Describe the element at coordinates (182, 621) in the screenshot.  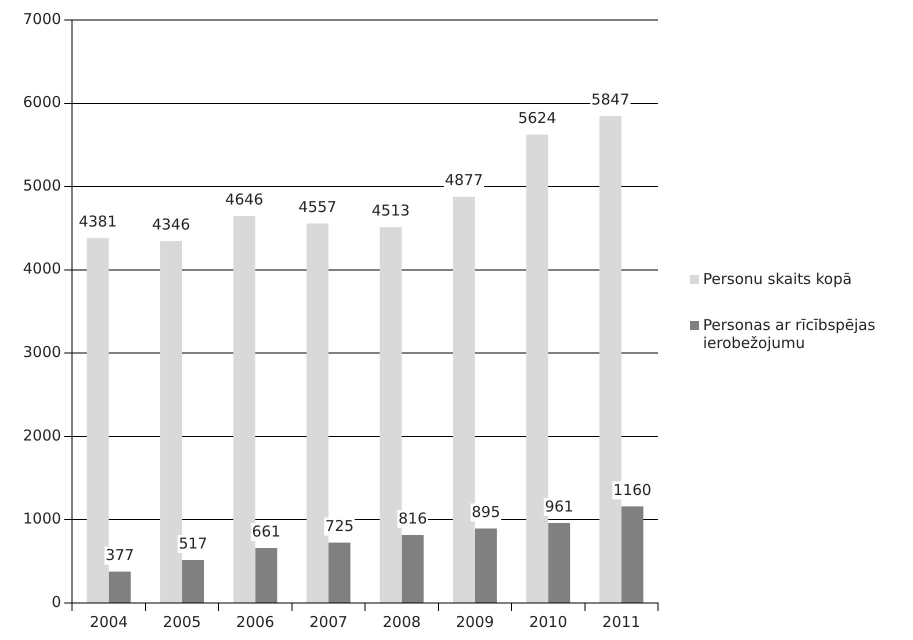
I see `x-tick-label: 2005` at that location.